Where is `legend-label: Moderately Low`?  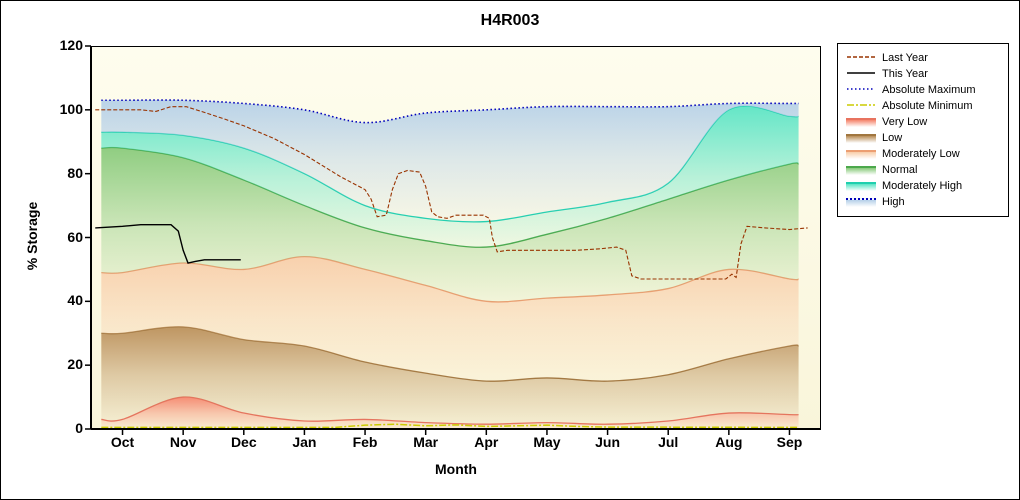 legend-label: Moderately Low is located at coordinates (921, 154).